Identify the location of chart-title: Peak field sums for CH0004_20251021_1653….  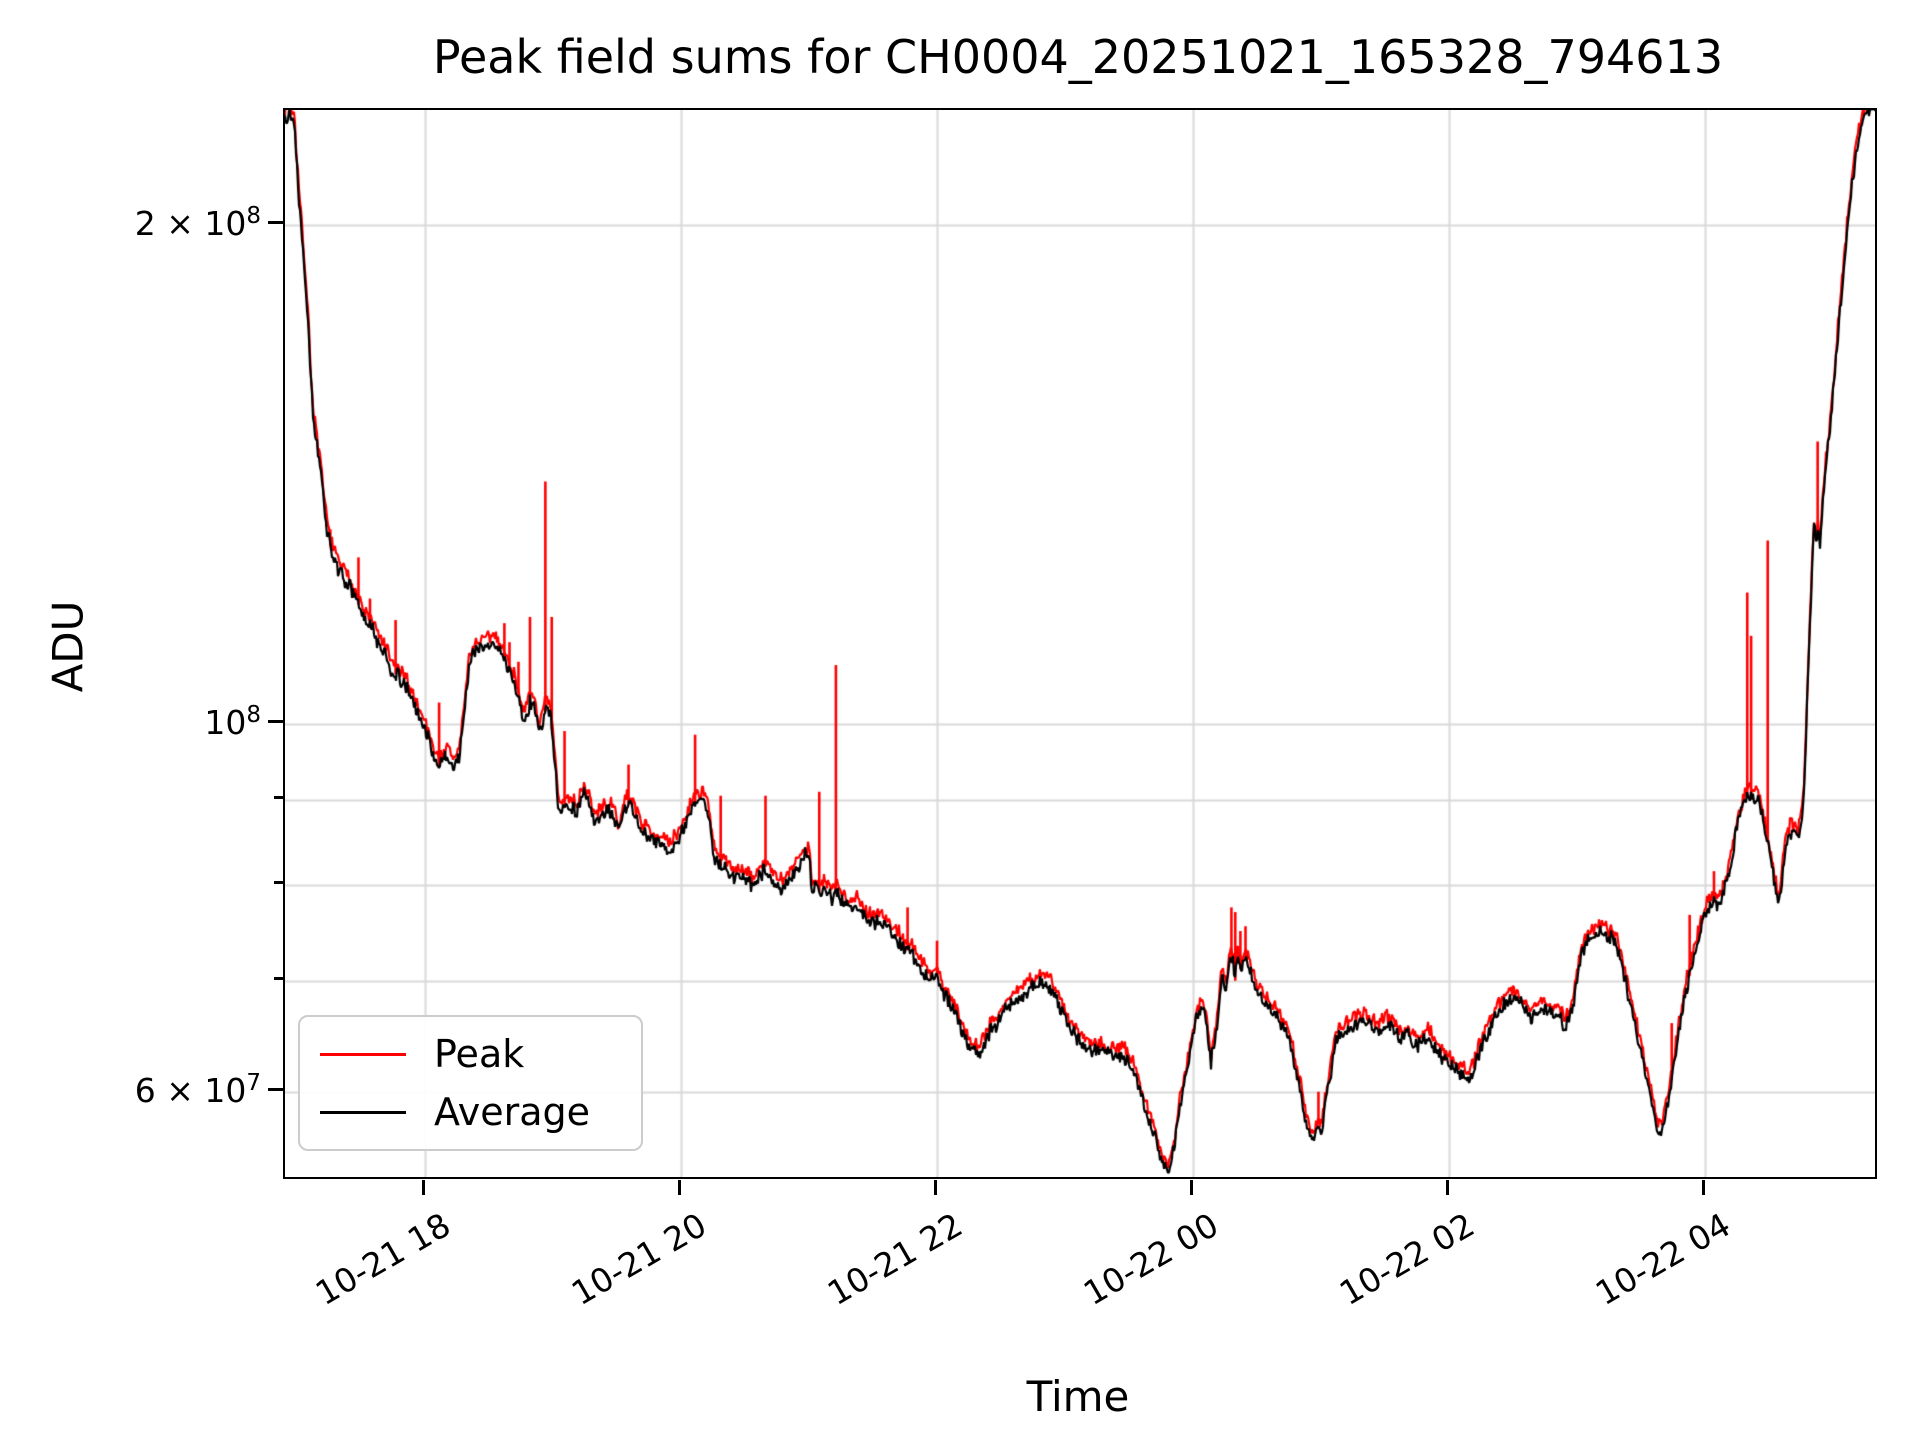
(1078, 57).